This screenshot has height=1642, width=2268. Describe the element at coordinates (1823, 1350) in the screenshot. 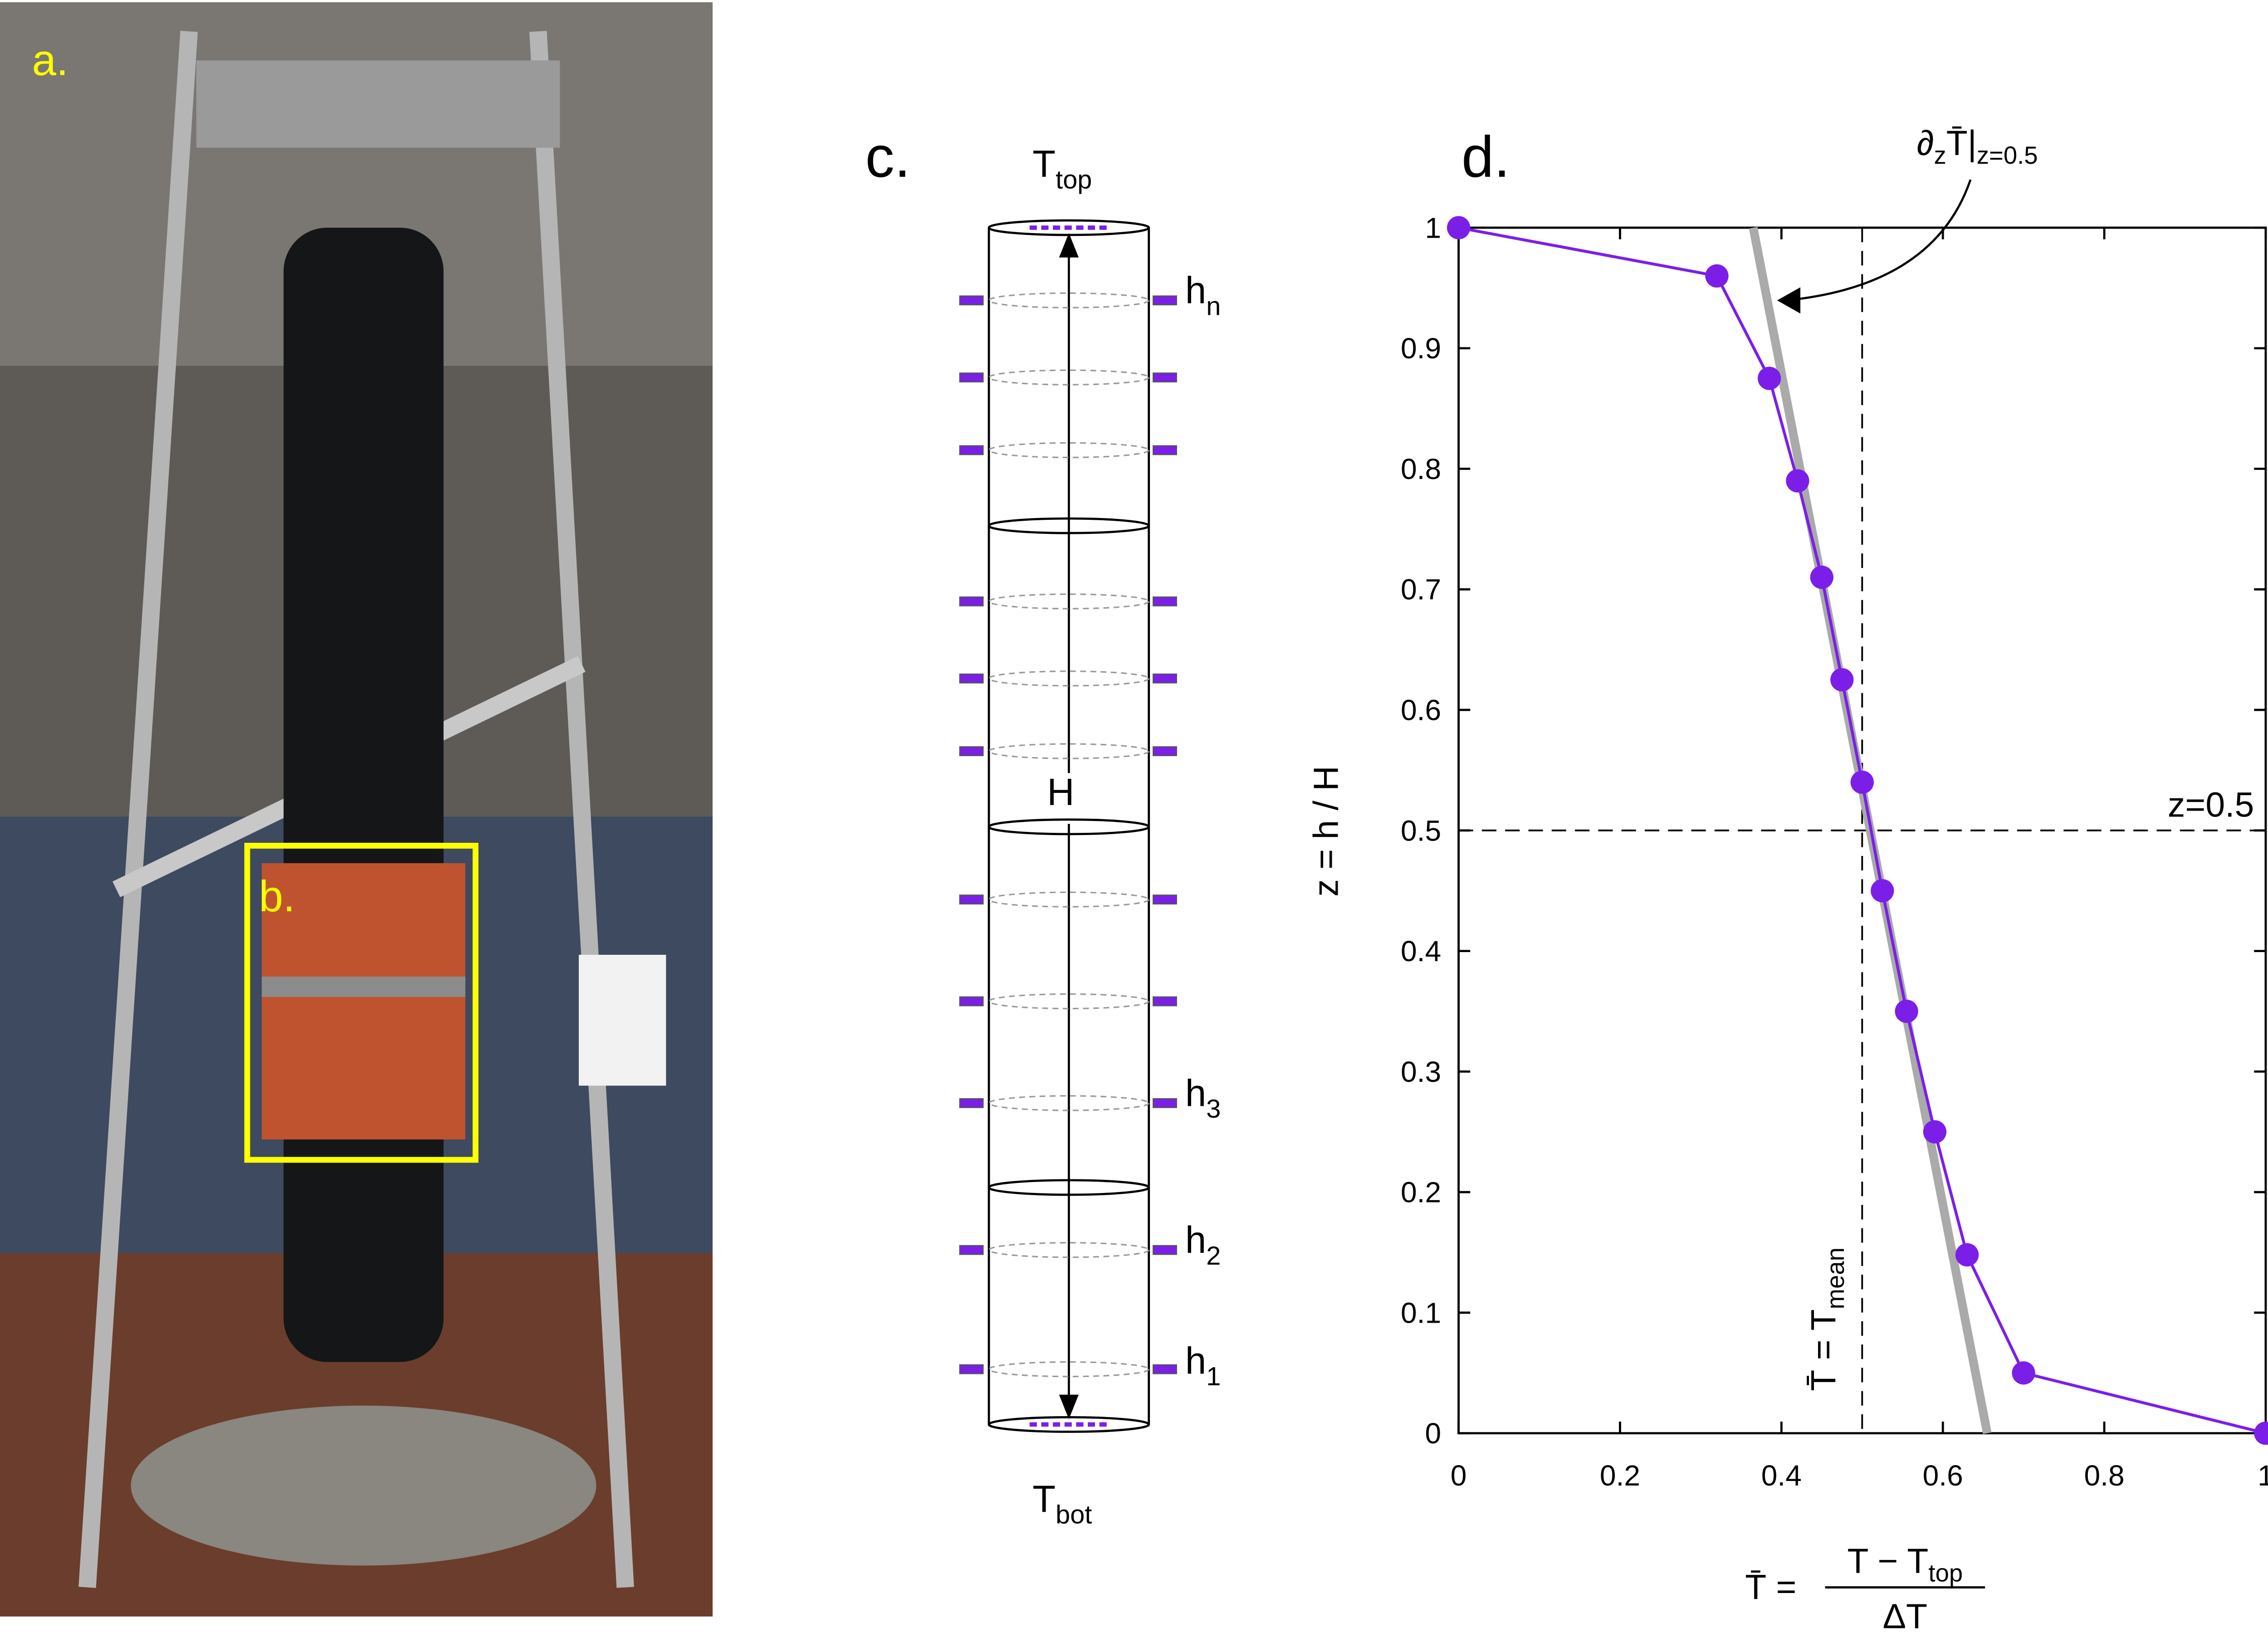

I see `label-text: T̄ = T` at that location.